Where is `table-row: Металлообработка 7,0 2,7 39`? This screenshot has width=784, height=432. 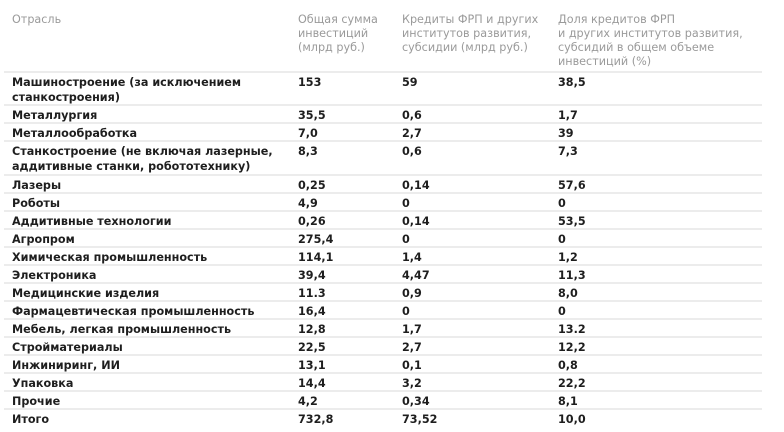
table-row: Металлообработка 7,0 2,7 39 is located at coordinates (383, 133).